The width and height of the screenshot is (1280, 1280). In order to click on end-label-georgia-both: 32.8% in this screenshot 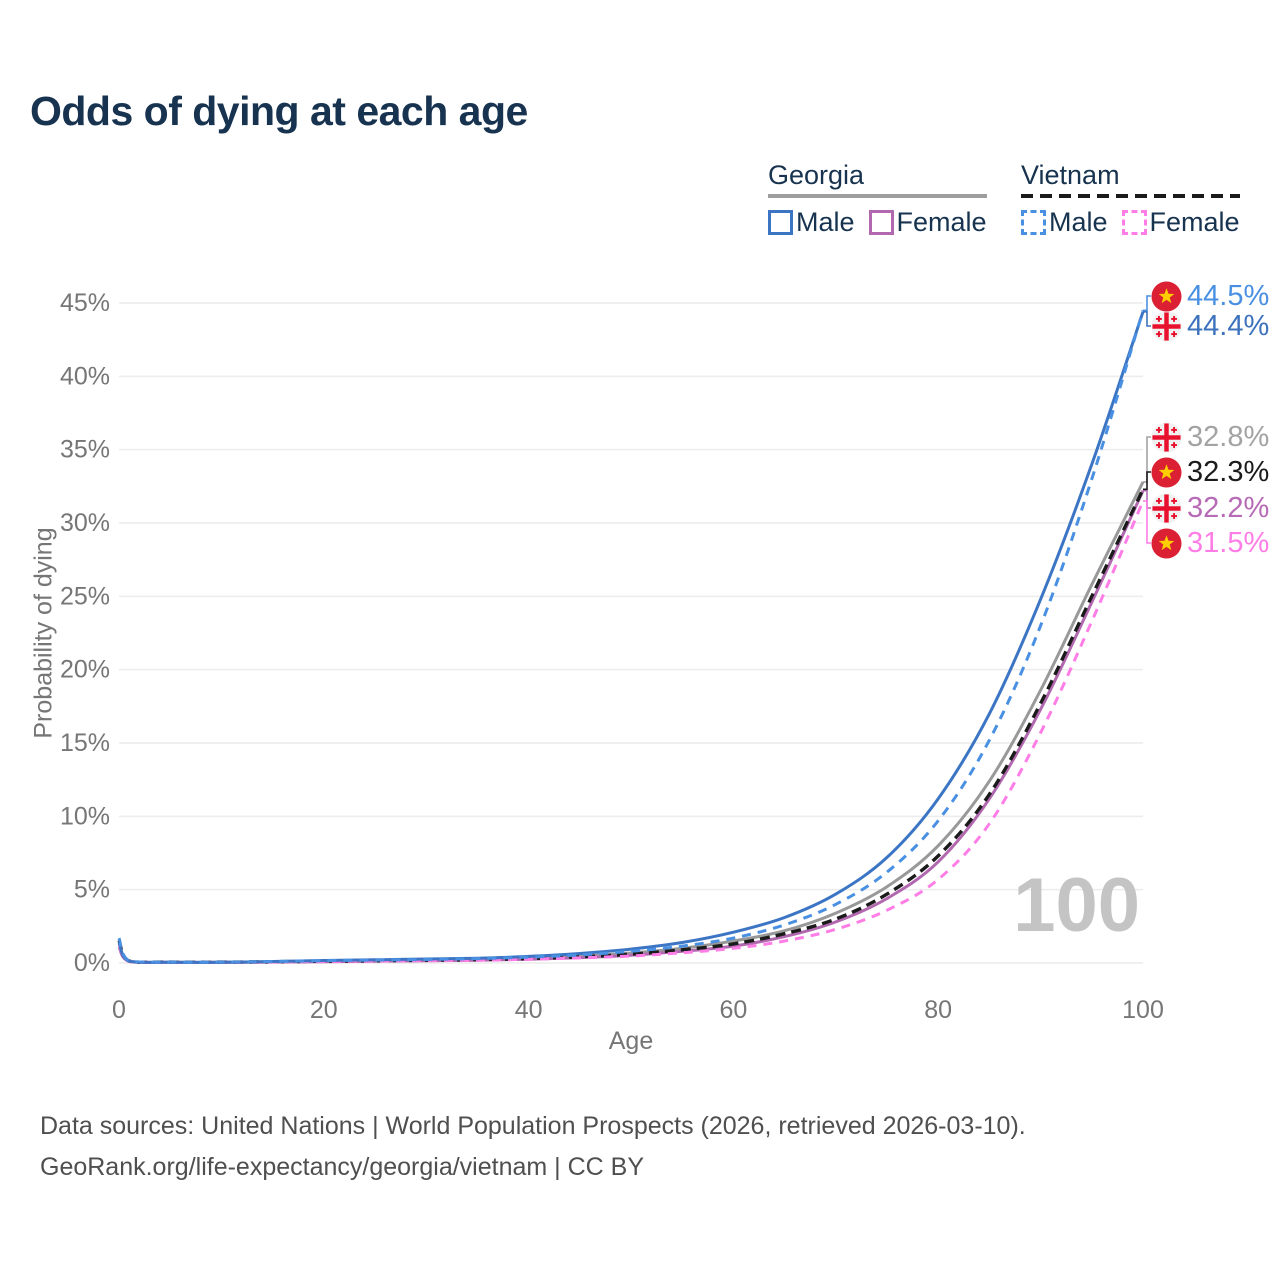, I will do `click(1210, 437)`.